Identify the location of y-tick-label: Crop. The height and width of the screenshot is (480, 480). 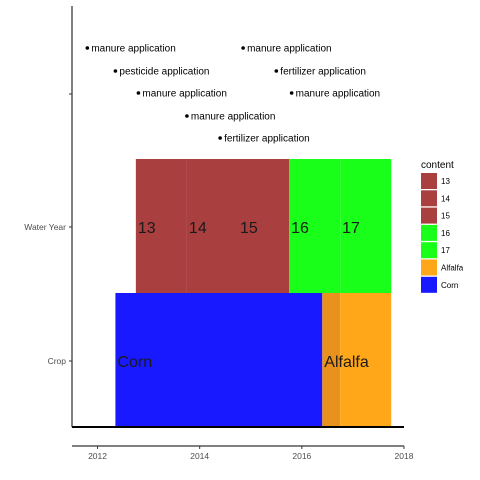
(57, 361).